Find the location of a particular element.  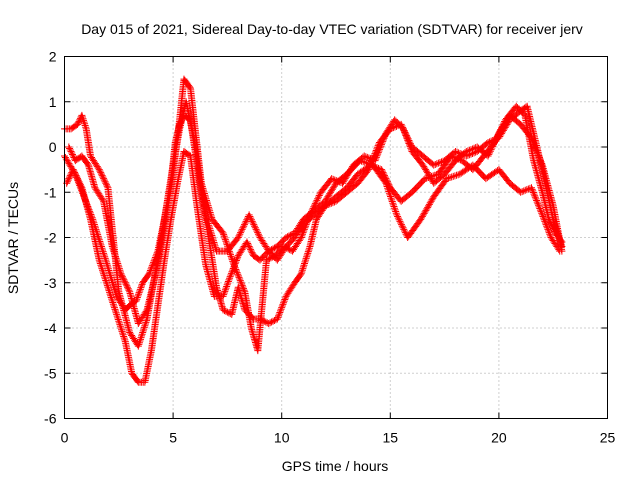

y-tick-label: -6 is located at coordinates (50, 419).